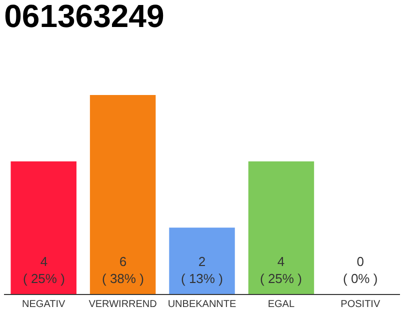 This screenshot has height=320, width=410. I want to click on x-tick-label: NEGATIV, so click(44, 304).